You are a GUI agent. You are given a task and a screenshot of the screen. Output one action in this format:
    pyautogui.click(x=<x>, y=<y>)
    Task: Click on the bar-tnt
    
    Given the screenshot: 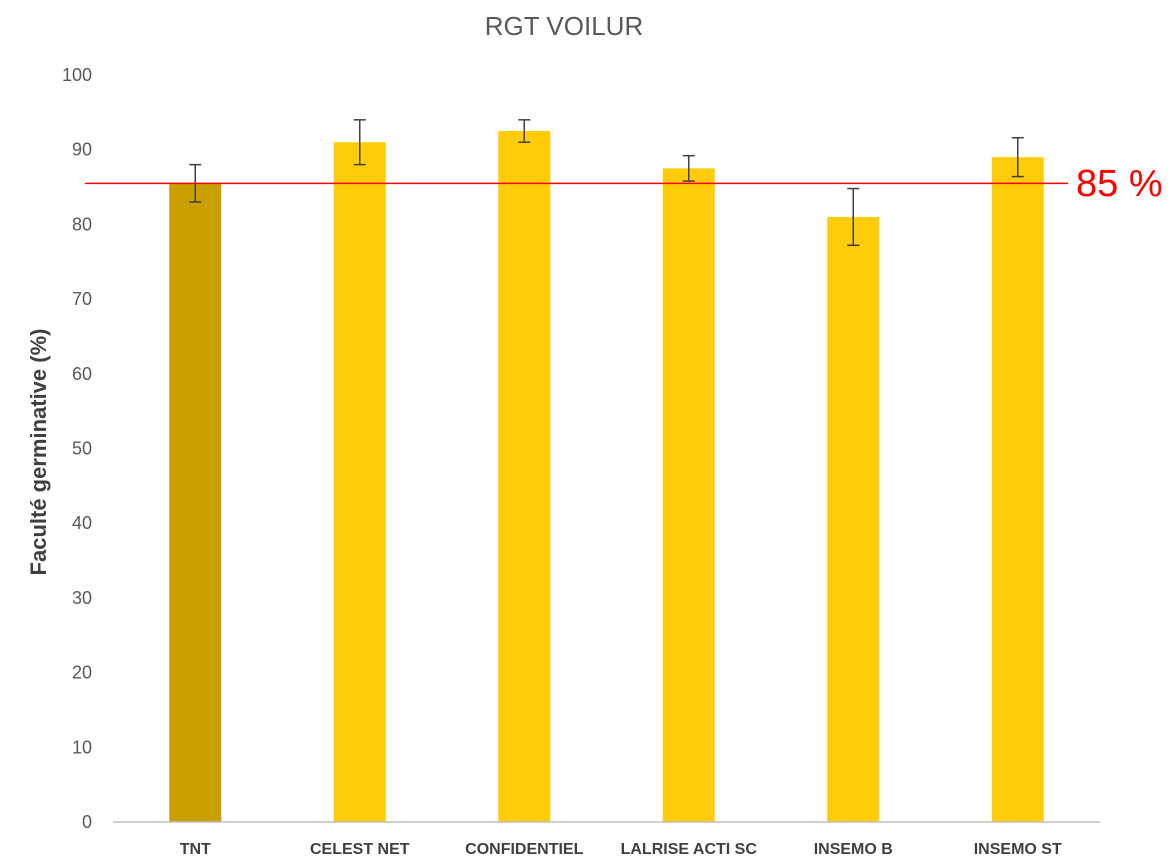 What is the action you would take?
    pyautogui.click(x=195, y=502)
    